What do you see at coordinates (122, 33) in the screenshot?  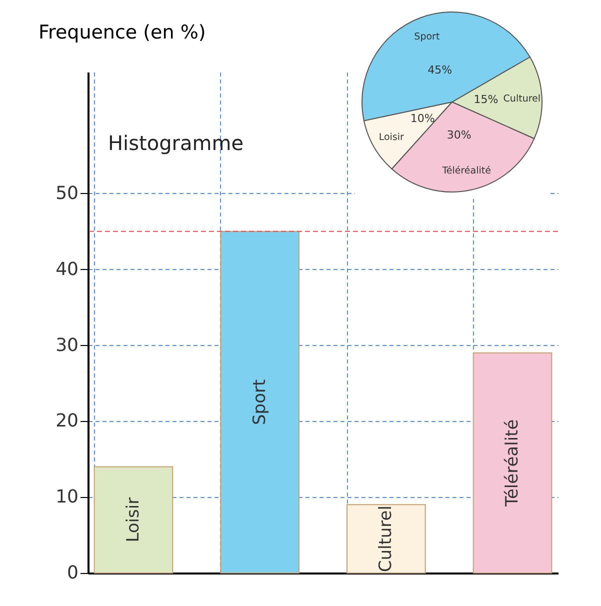 I see `y-axis-title: Frequence (en %)` at bounding box center [122, 33].